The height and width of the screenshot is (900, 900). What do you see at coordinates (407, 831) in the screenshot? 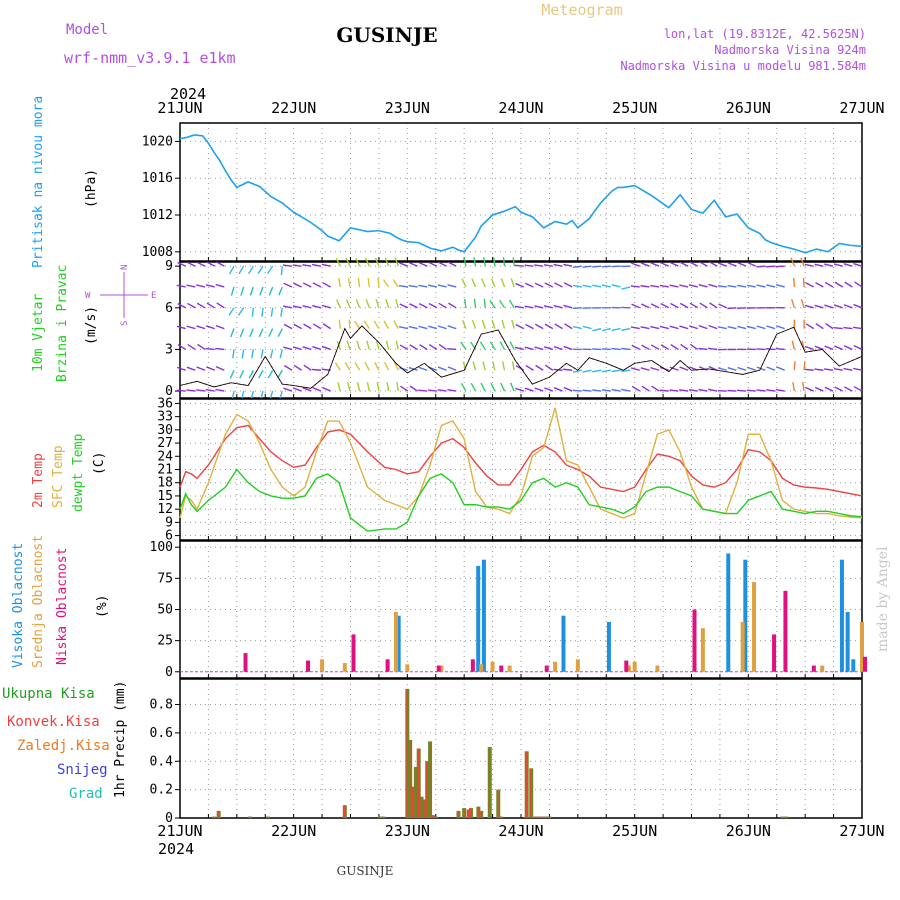
I see `day-label-bottom: 23JUN` at bounding box center [407, 831].